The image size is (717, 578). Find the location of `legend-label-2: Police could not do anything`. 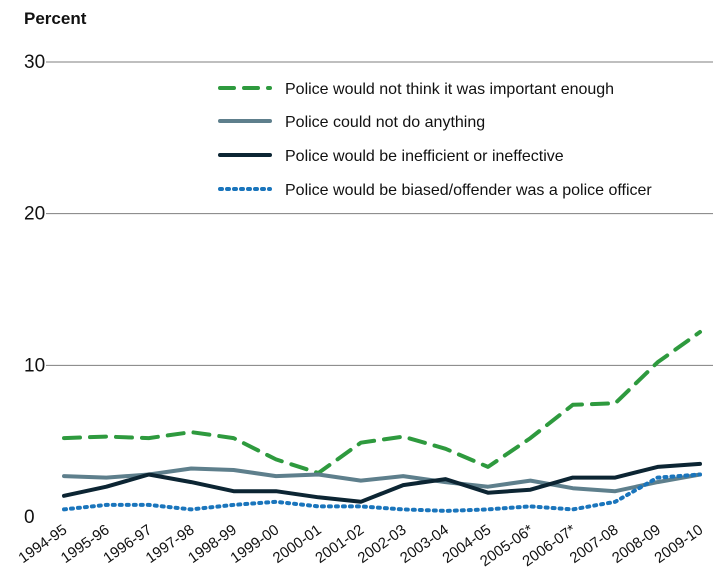

legend-label-2: Police could not do anything is located at coordinates (385, 122).